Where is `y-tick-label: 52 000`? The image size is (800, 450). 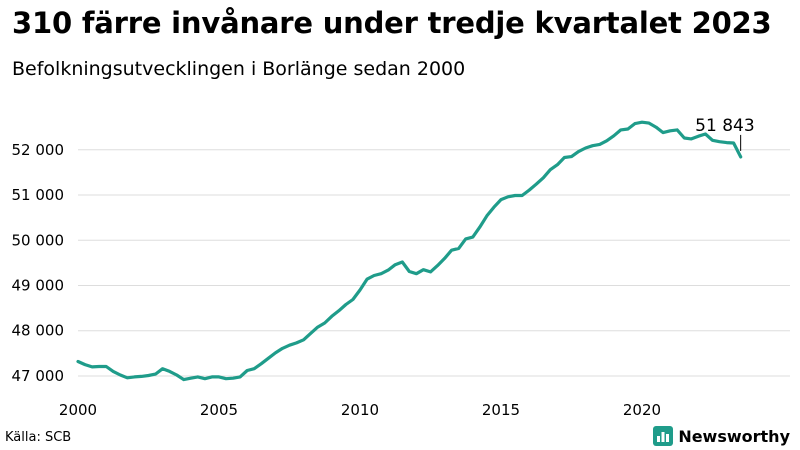 y-tick-label: 52 000 is located at coordinates (38, 150).